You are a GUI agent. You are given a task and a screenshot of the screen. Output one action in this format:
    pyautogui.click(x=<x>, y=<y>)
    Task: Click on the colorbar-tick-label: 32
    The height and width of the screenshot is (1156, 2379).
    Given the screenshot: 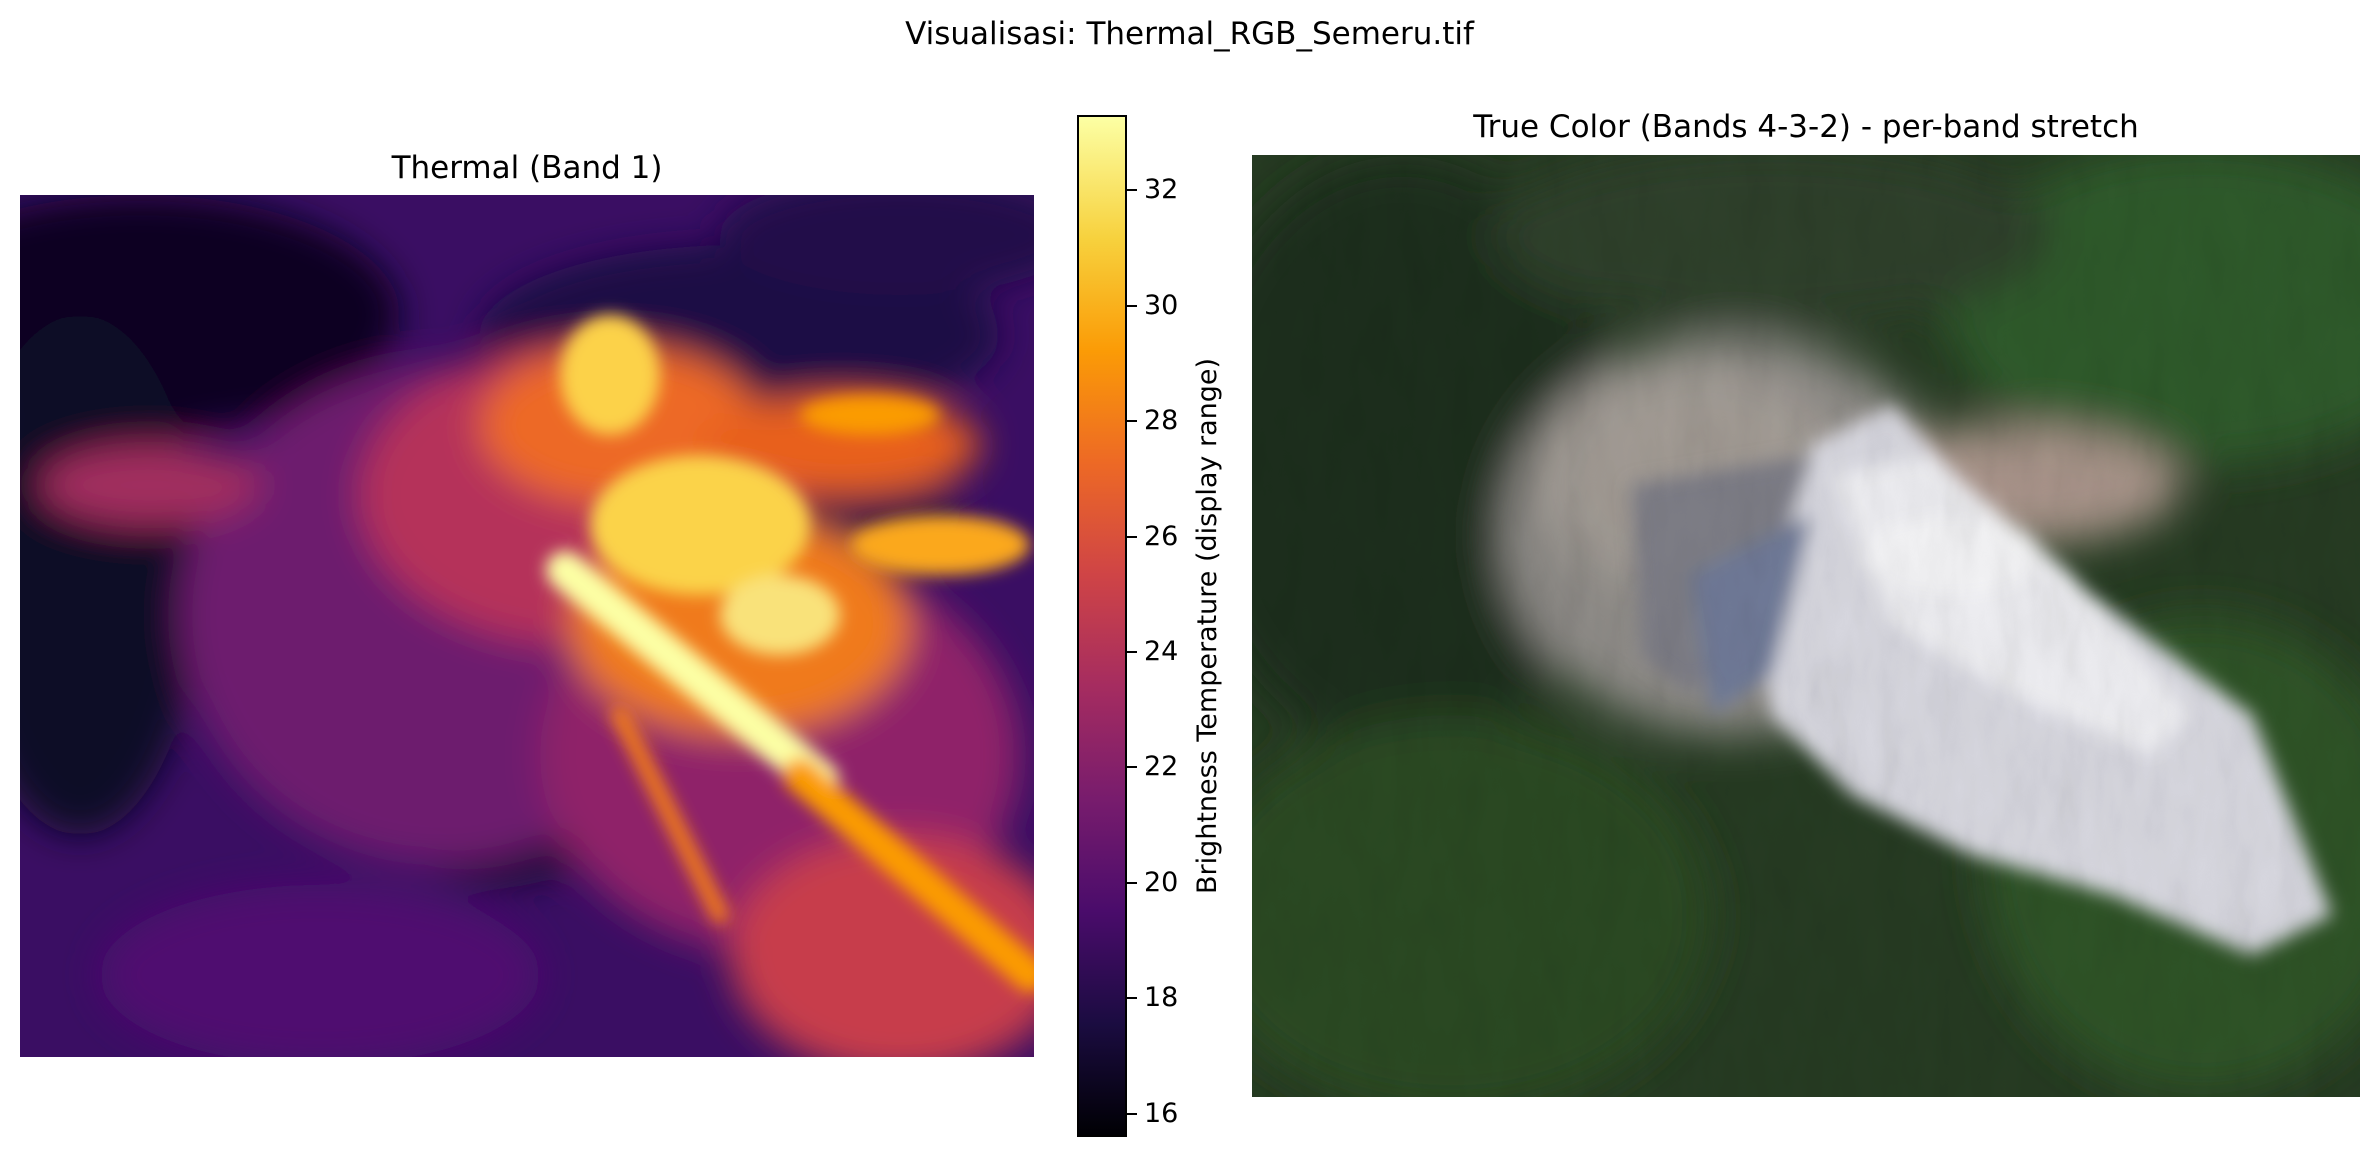 What is the action you would take?
    pyautogui.click(x=1161, y=190)
    